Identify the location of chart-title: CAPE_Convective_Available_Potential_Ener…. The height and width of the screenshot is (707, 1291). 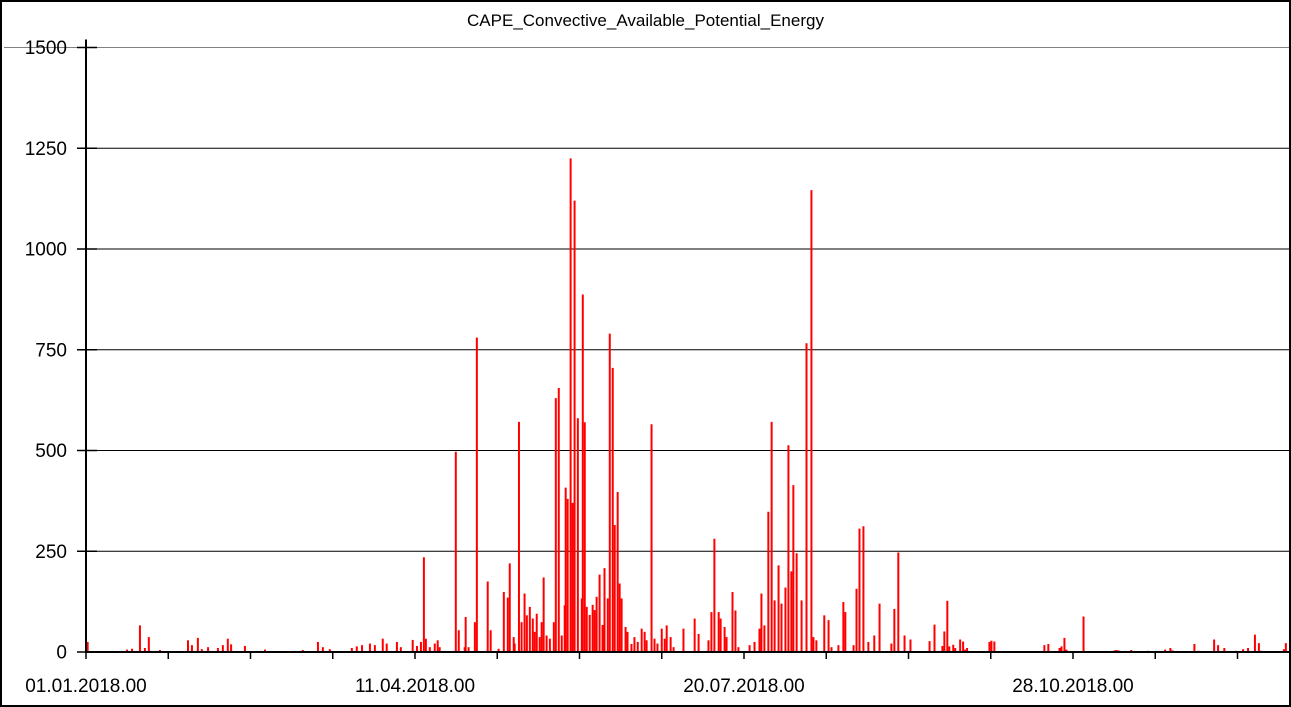
(645, 20).